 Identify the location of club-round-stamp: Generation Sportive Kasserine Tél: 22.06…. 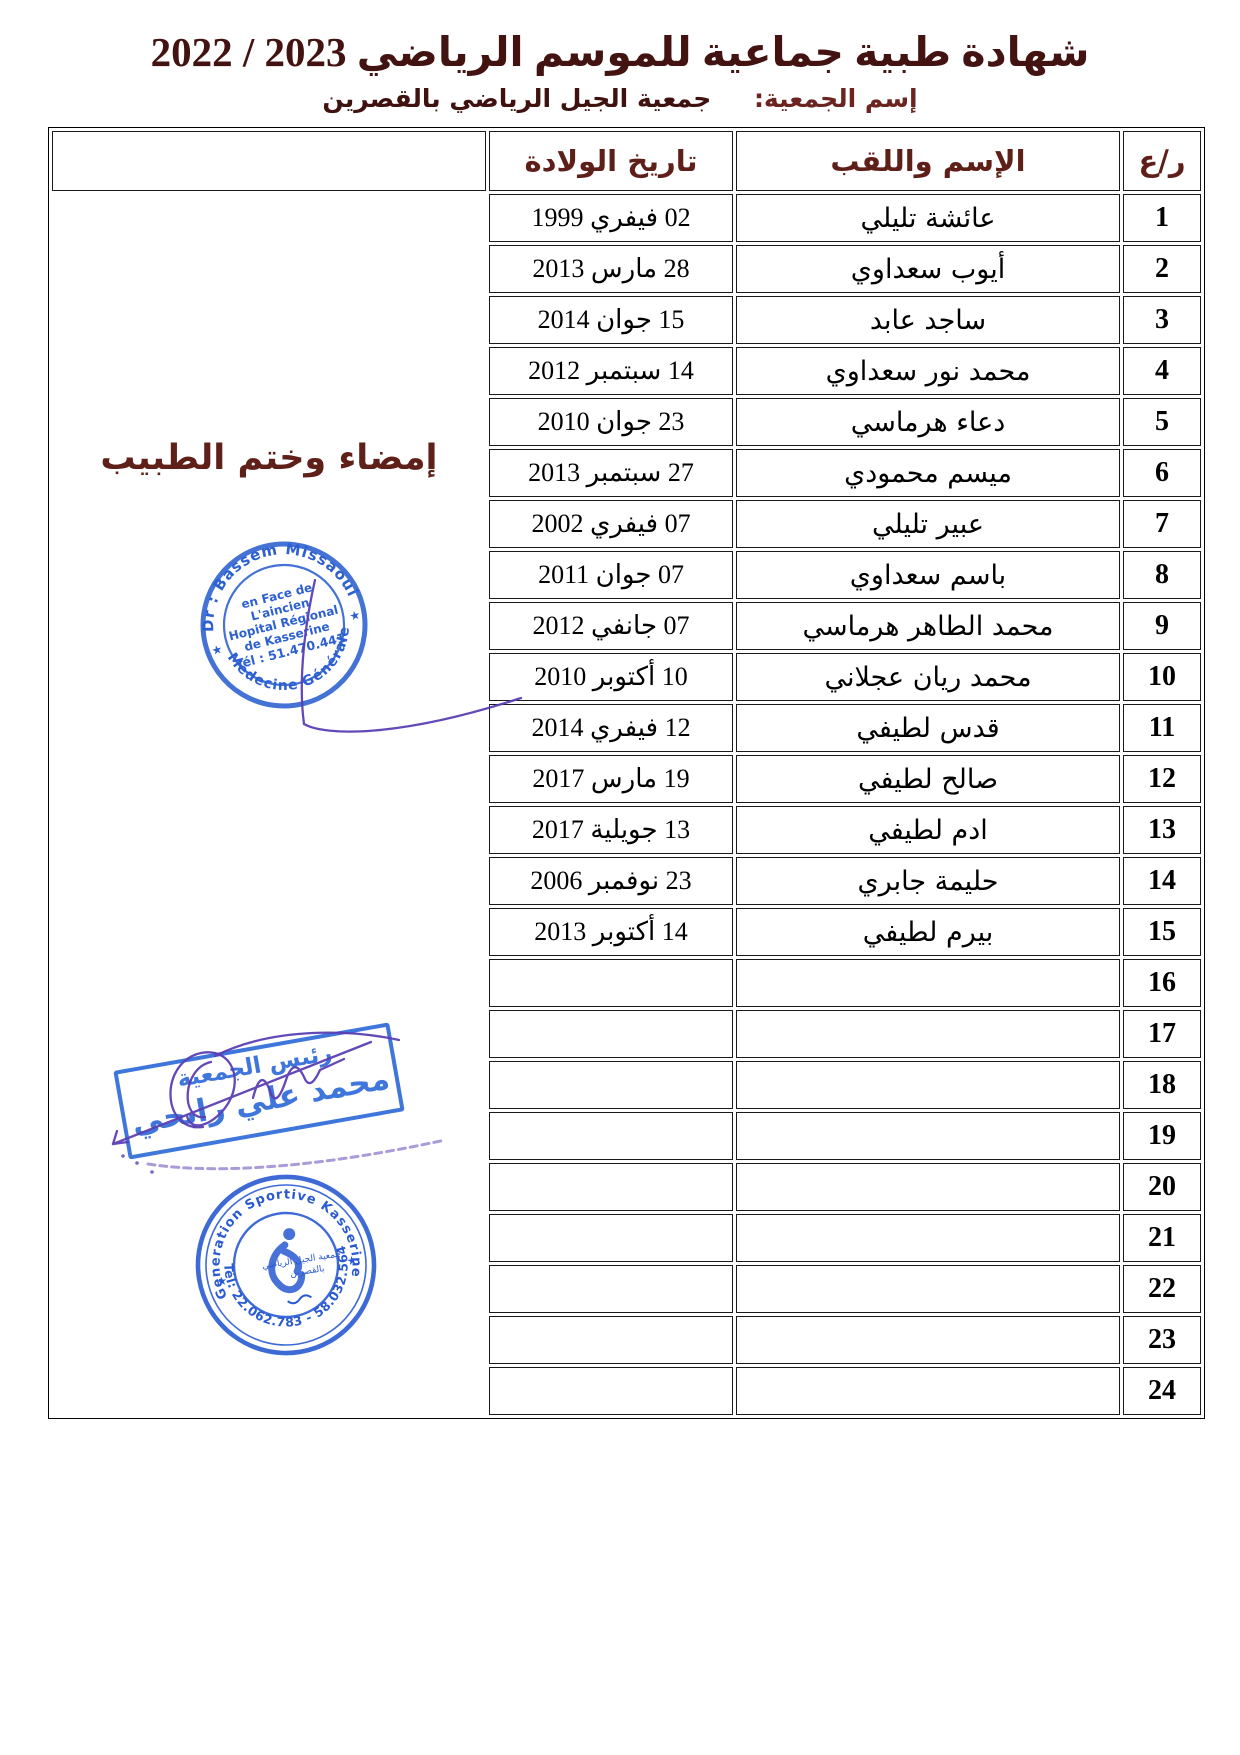
(286, 1265).